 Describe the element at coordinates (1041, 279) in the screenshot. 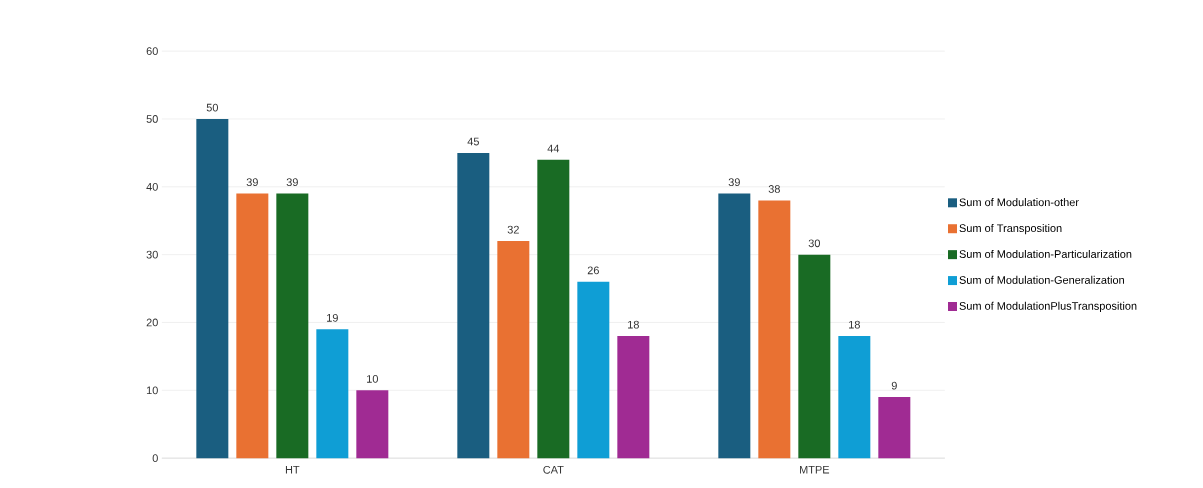

I see `legend-label: Sum of Modulation-Generalization` at that location.